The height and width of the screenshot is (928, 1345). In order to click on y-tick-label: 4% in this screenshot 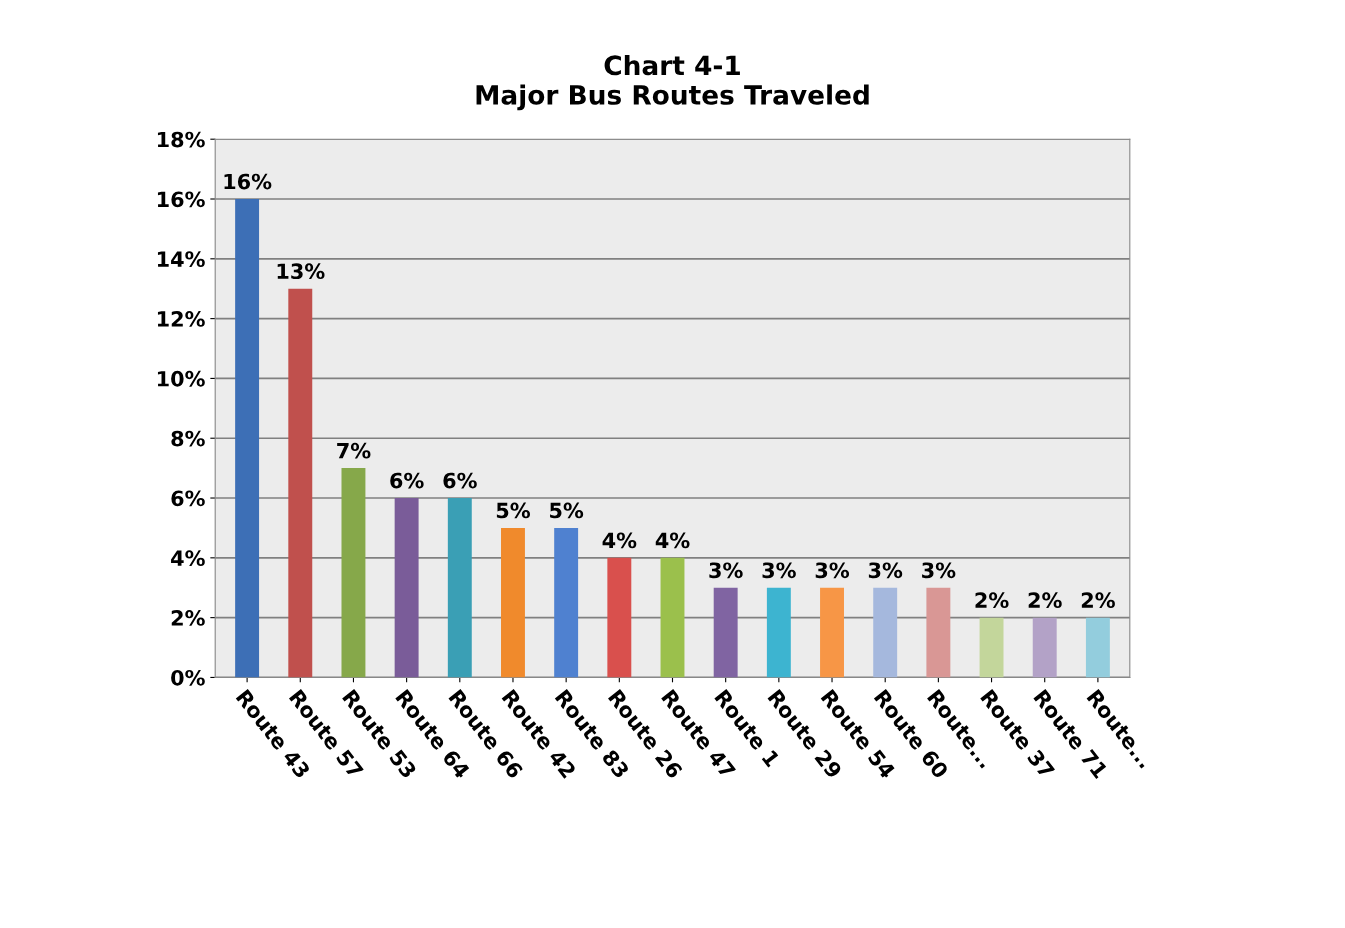, I will do `click(188, 558)`.